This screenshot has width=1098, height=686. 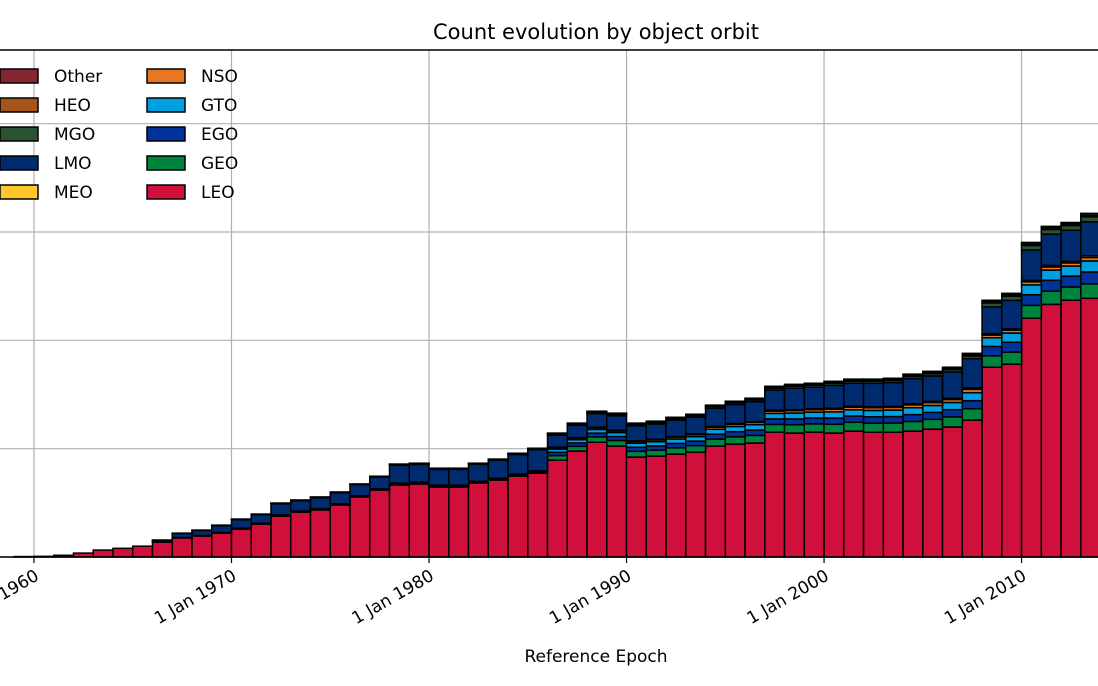 What do you see at coordinates (393, 597) in the screenshot?
I see `x-tick-label: 1 Jan 1980` at bounding box center [393, 597].